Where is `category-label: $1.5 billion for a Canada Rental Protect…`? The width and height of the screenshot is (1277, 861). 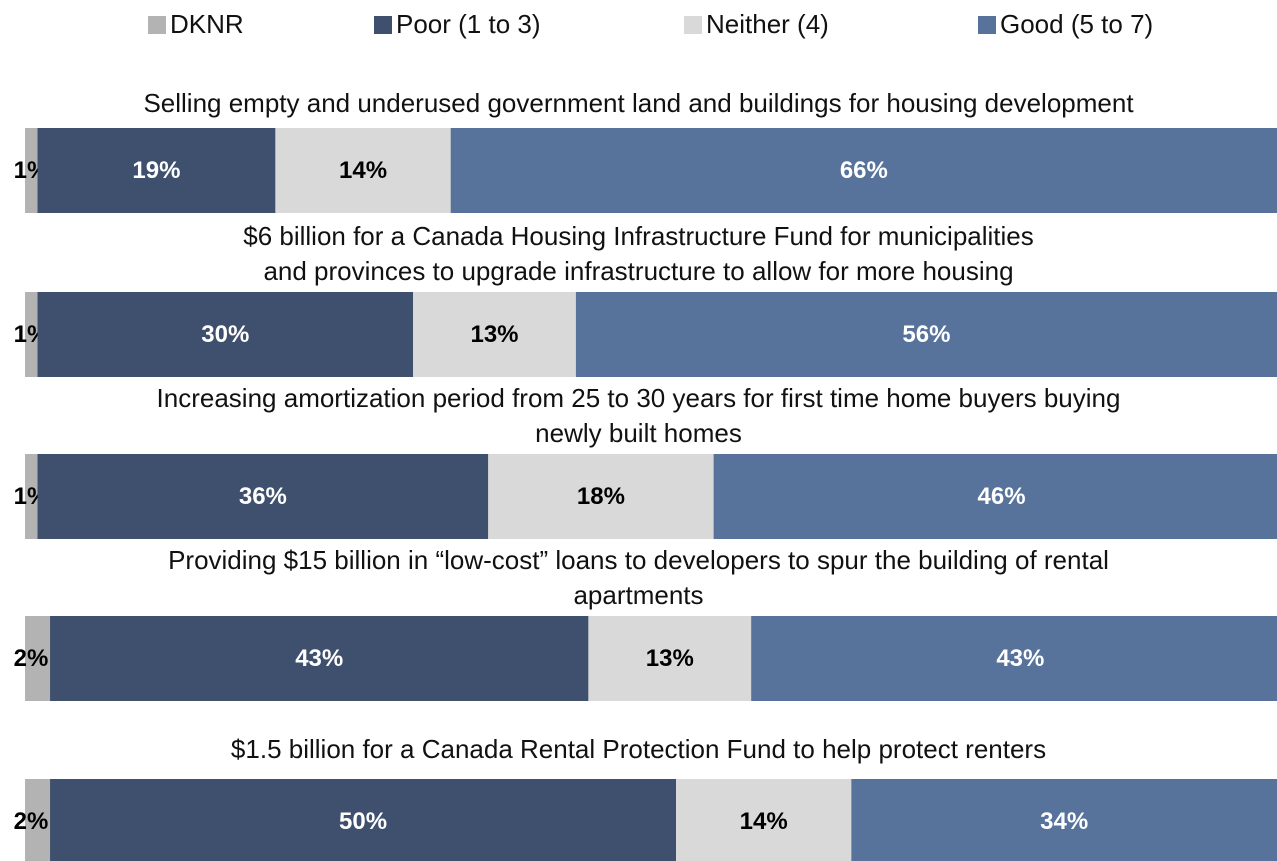
category-label: $1.5 billion for a Canada Rental Protect… is located at coordinates (638, 749).